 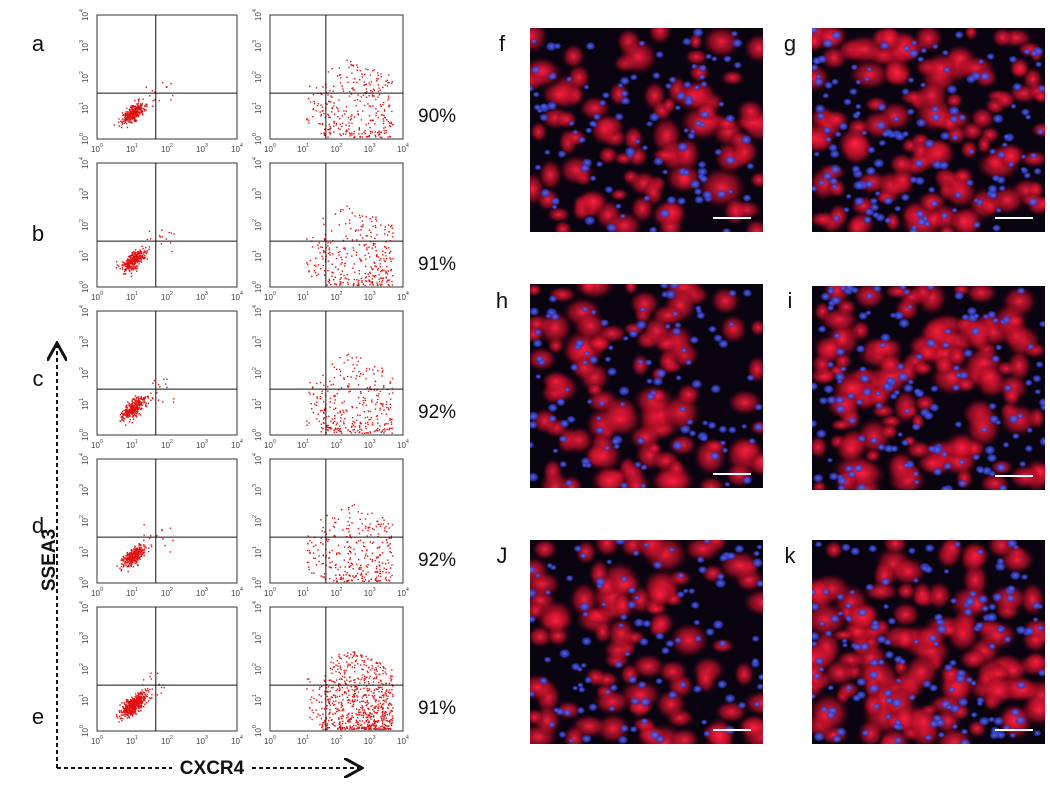 I want to click on cytoplasm, so click(x=897, y=73).